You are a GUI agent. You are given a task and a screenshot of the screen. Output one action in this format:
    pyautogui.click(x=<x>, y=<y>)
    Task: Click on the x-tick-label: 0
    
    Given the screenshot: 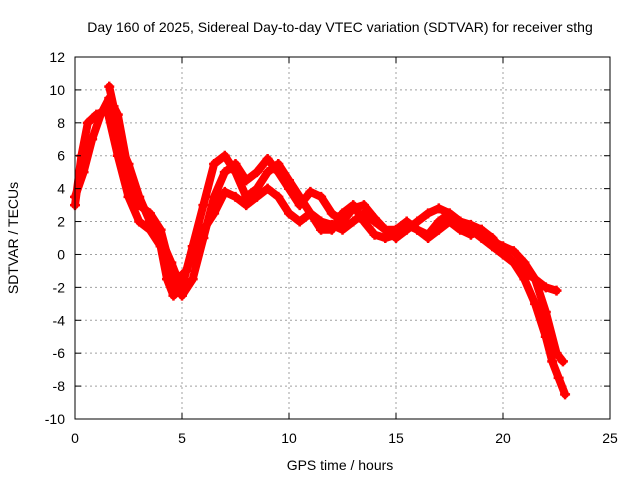 What is the action you would take?
    pyautogui.click(x=75, y=438)
    